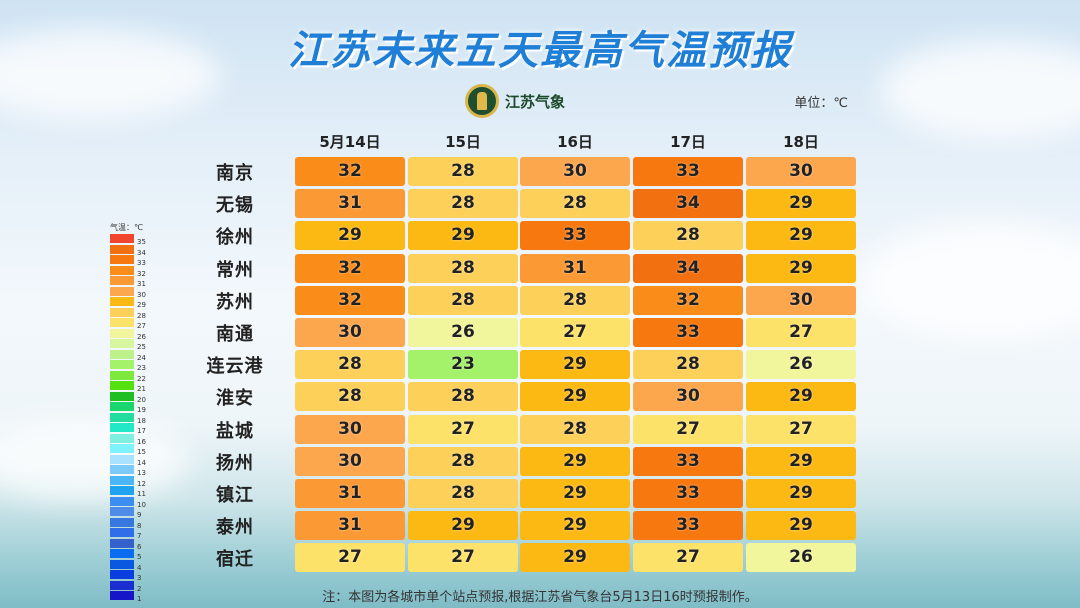  I want to click on legend-label: 2, so click(139, 588).